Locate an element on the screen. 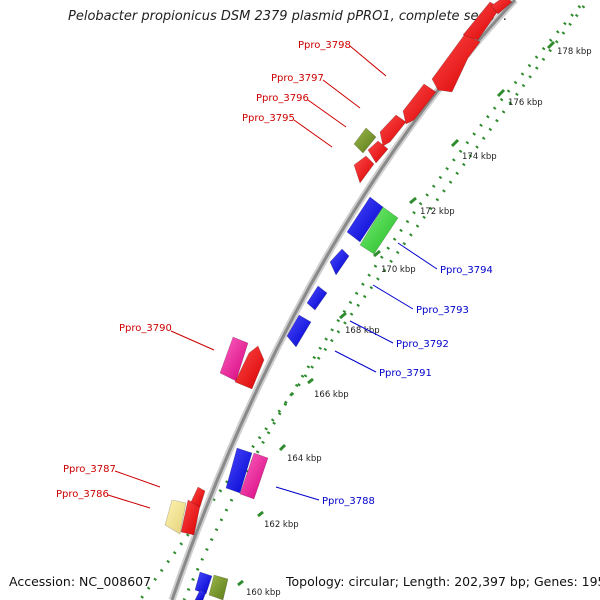 Image resolution: width=600 pixels, height=600 pixels. gene-label: Ppro_3791 is located at coordinates (405, 373).